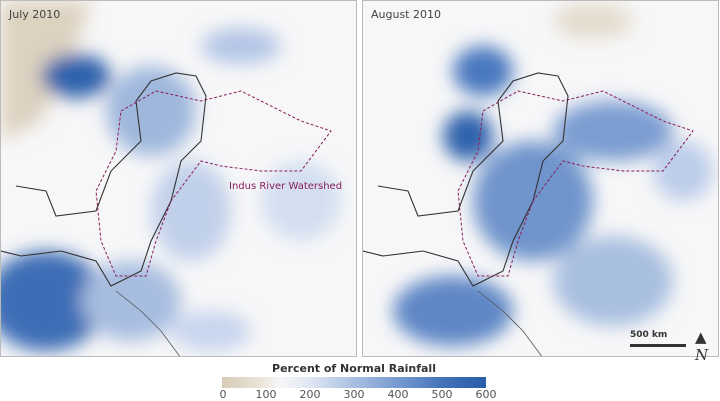 Image resolution: width=720 pixels, height=401 pixels. What do you see at coordinates (354, 382) in the screenshot?
I see `legend-color-bar` at bounding box center [354, 382].